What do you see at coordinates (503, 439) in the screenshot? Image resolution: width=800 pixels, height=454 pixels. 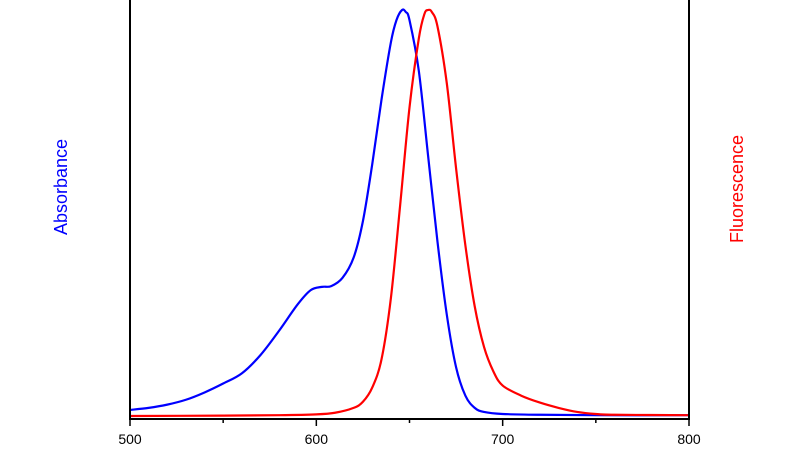 I see `x-tick-label: 700` at bounding box center [503, 439].